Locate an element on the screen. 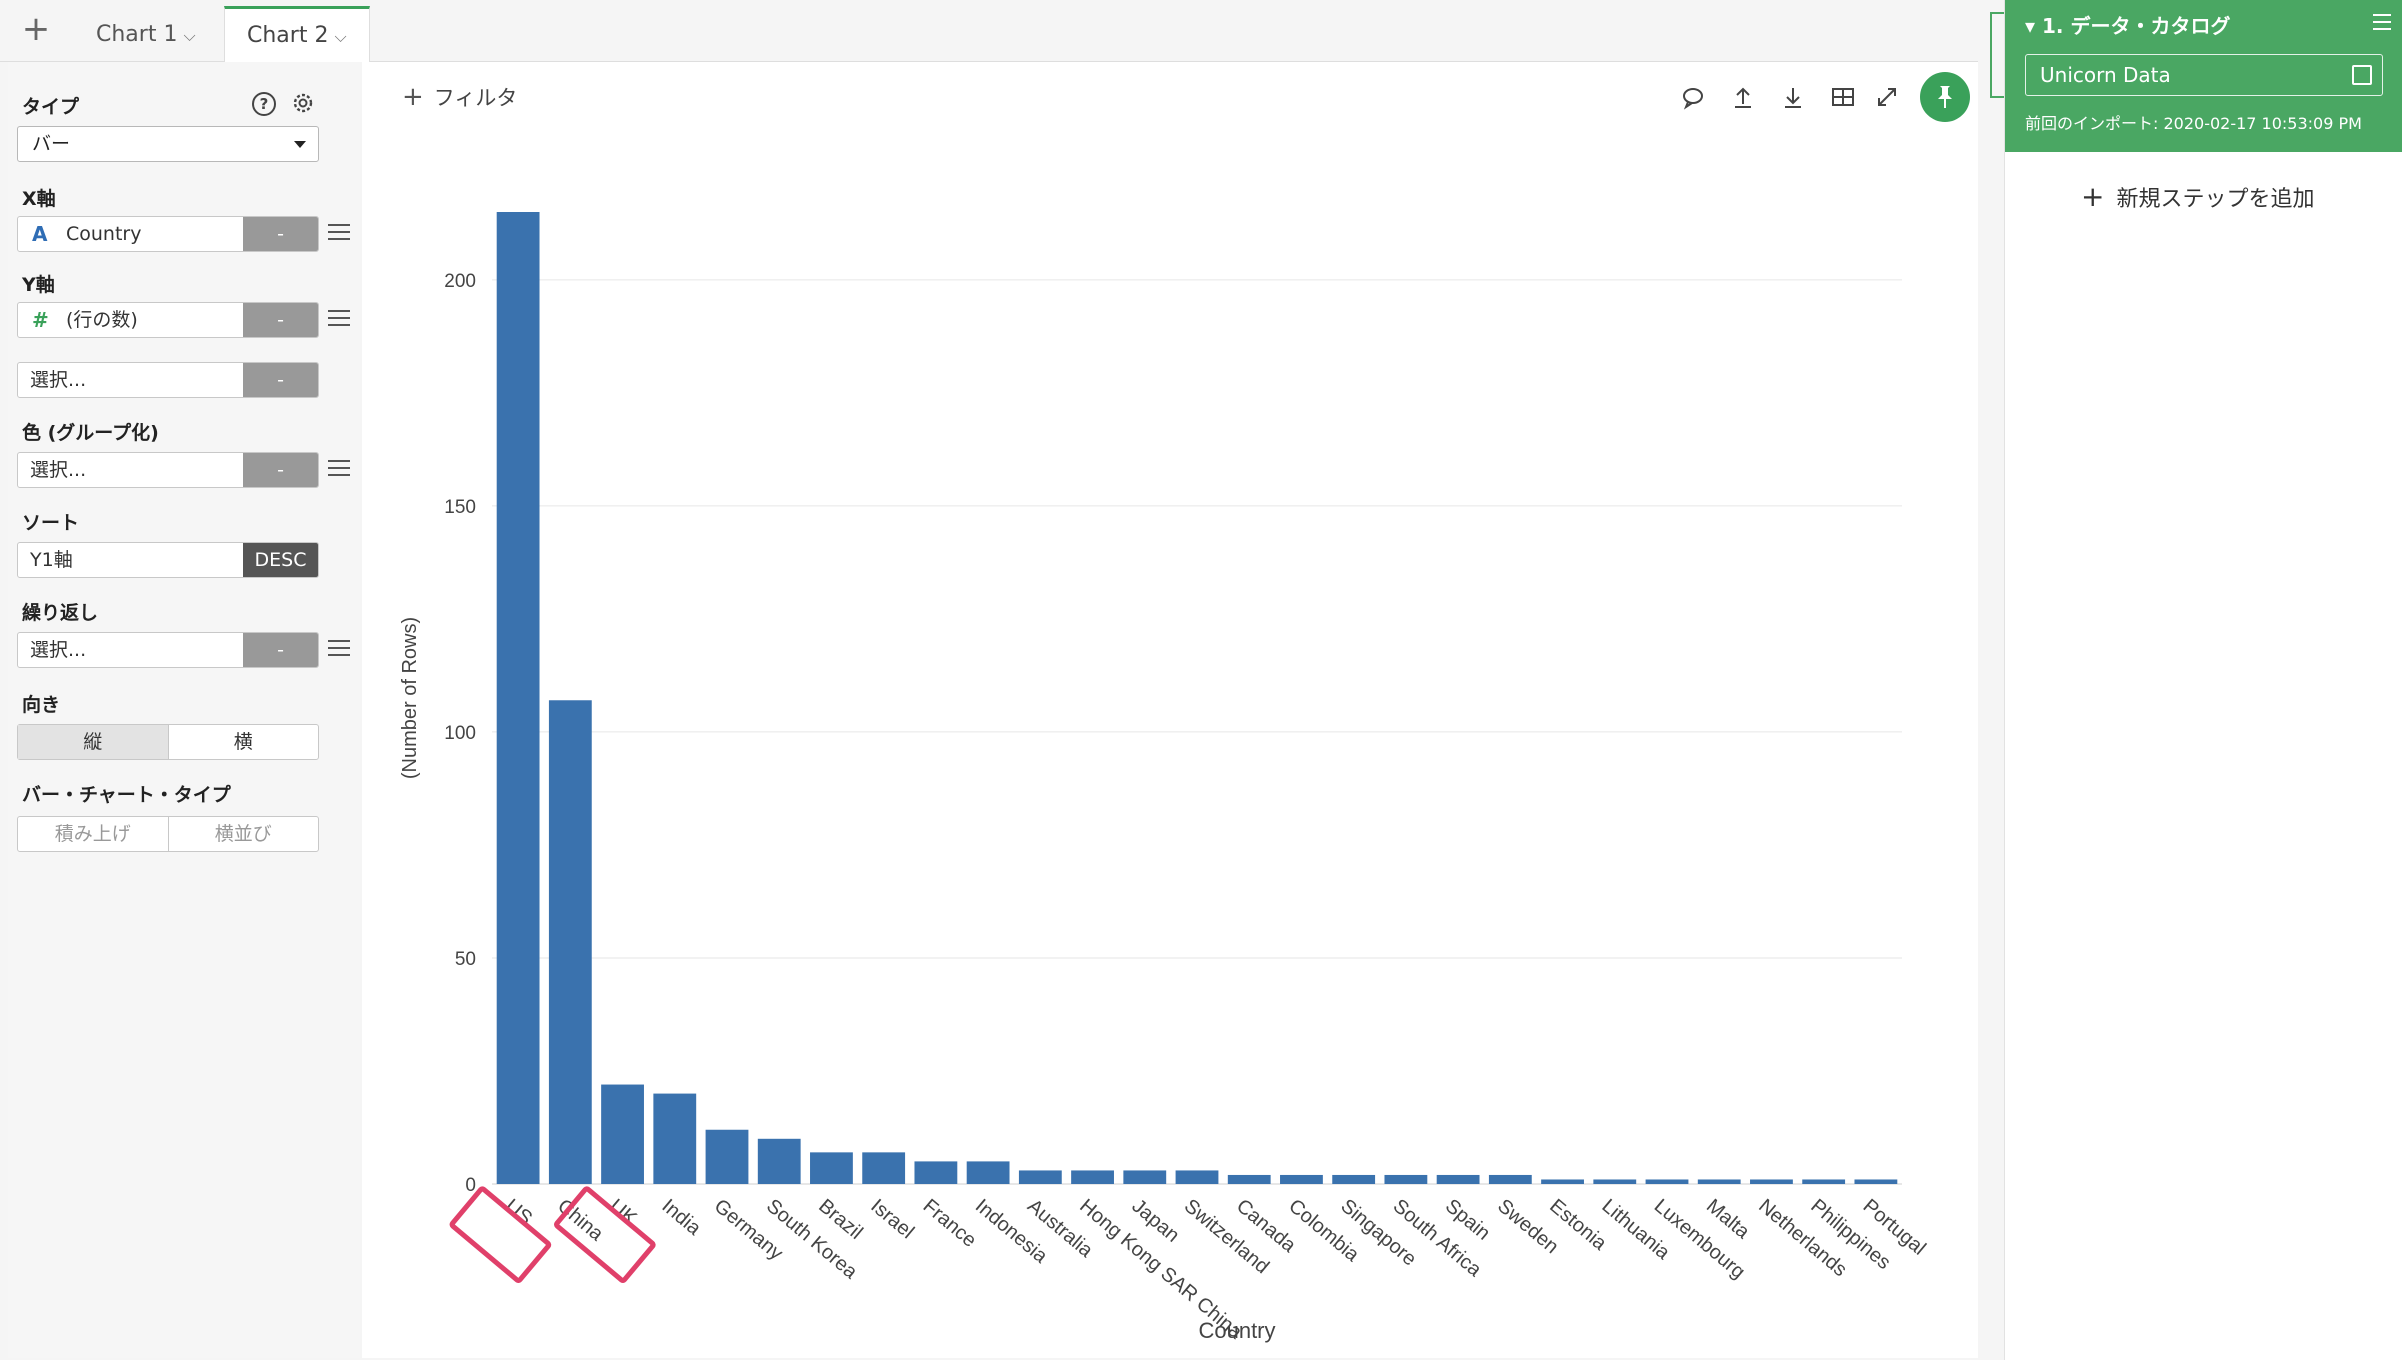 This screenshot has height=1360, width=2402. y-tick-label: 150 is located at coordinates (460, 507).